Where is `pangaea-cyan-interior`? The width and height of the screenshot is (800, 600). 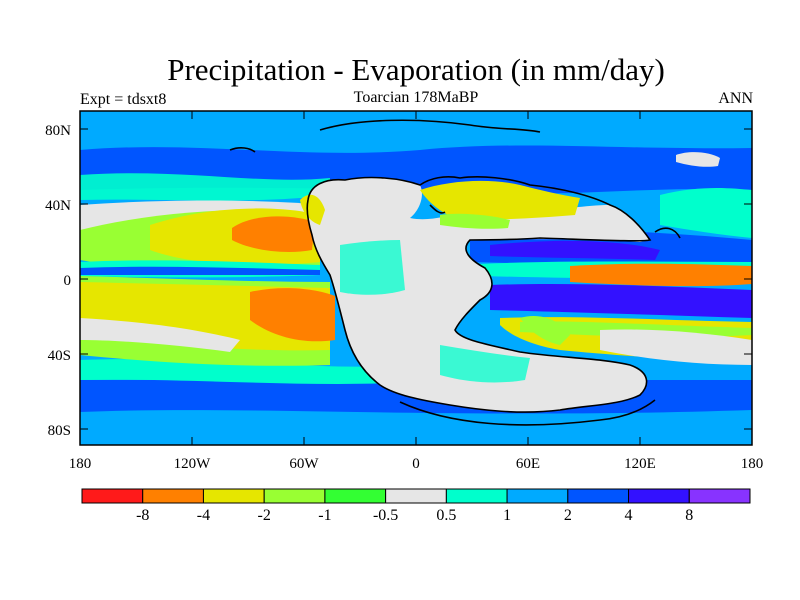
pangaea-cyan-interior is located at coordinates (372, 267).